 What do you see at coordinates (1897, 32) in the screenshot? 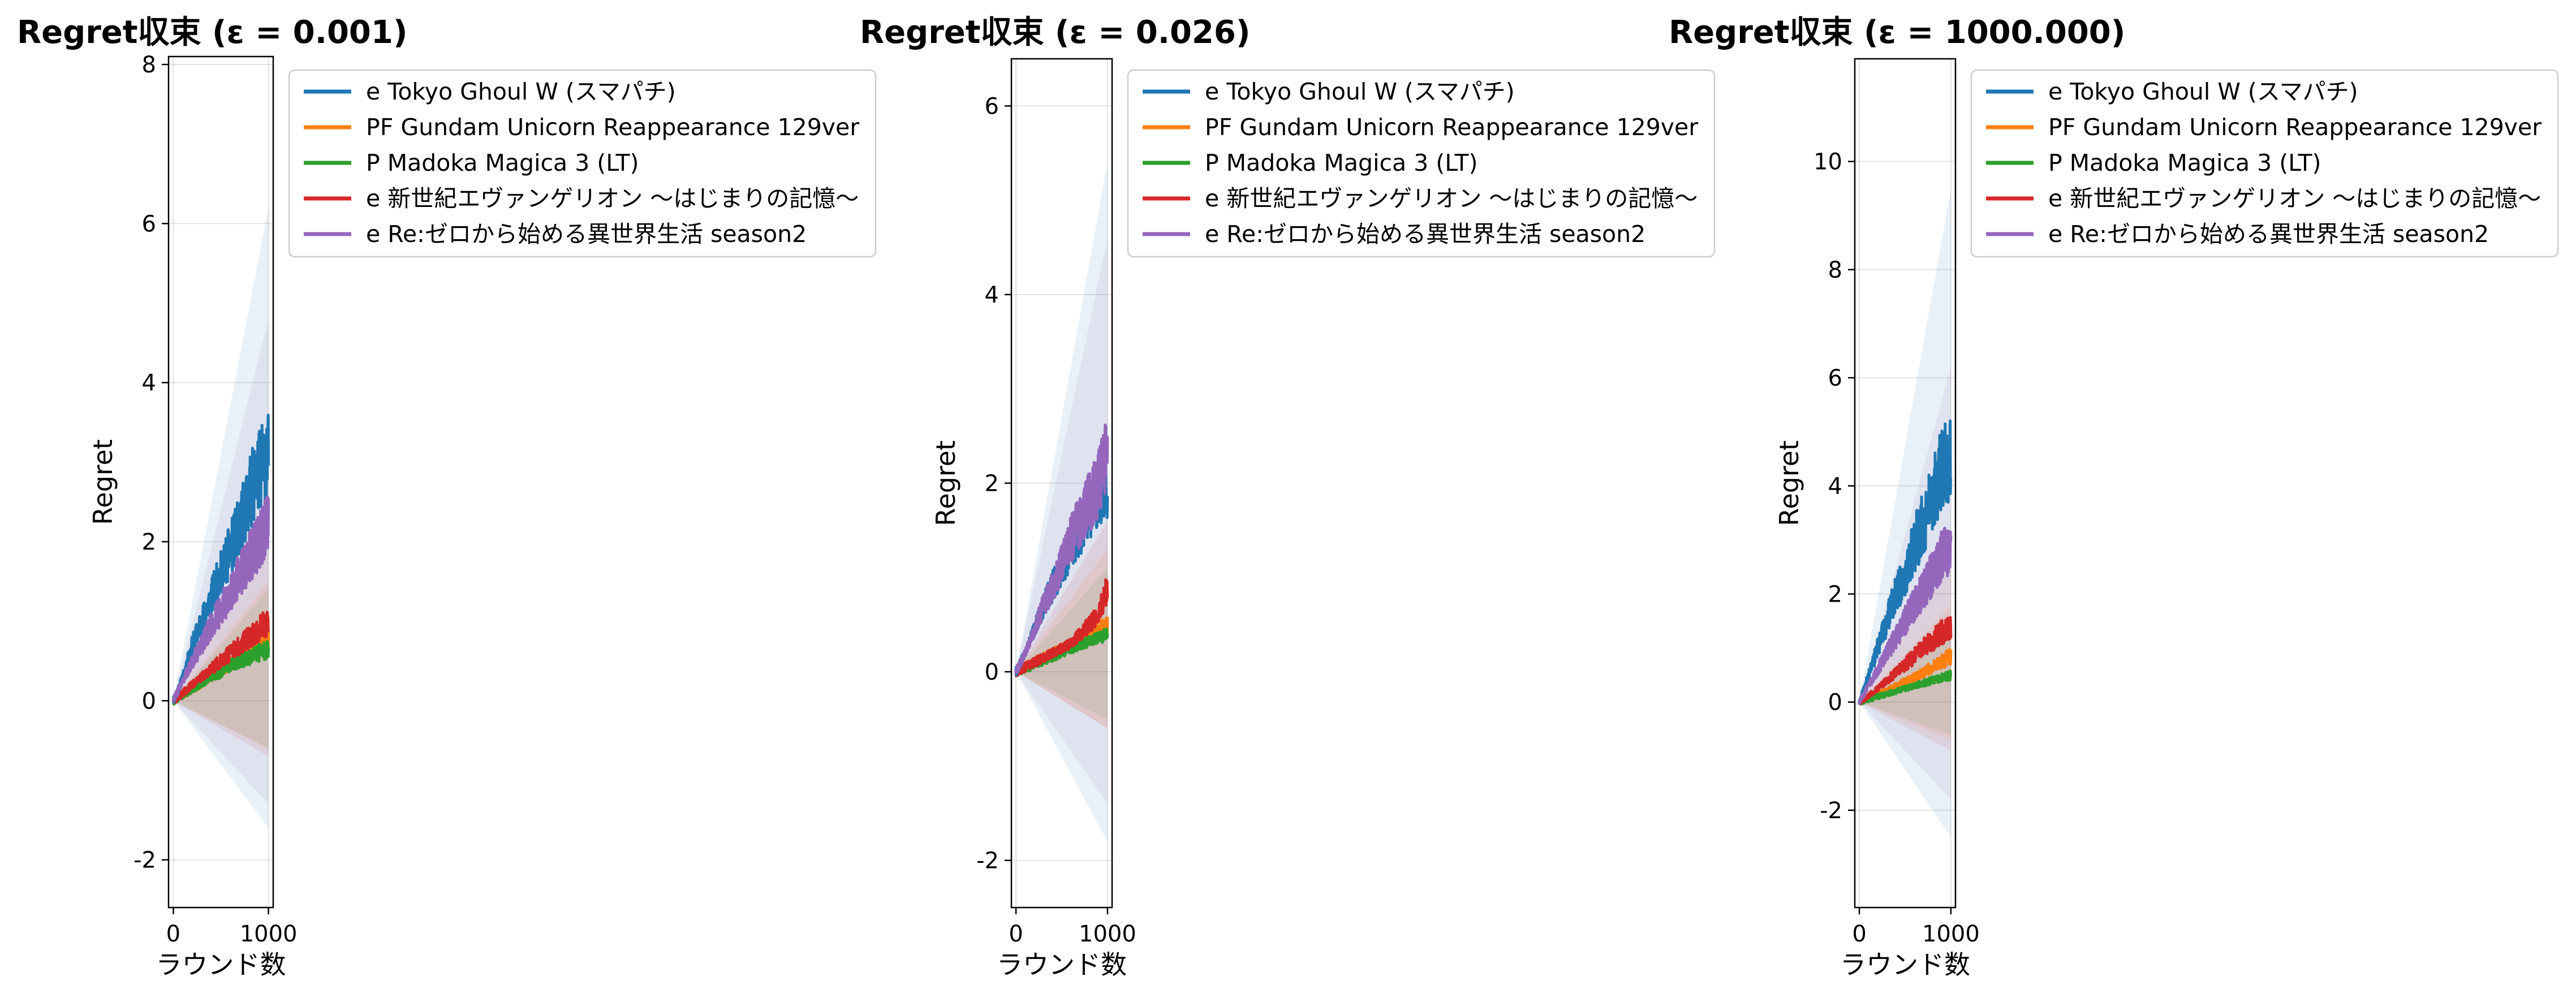
I see `chart-title: Regret収束 (ε = 1000.000)` at bounding box center [1897, 32].